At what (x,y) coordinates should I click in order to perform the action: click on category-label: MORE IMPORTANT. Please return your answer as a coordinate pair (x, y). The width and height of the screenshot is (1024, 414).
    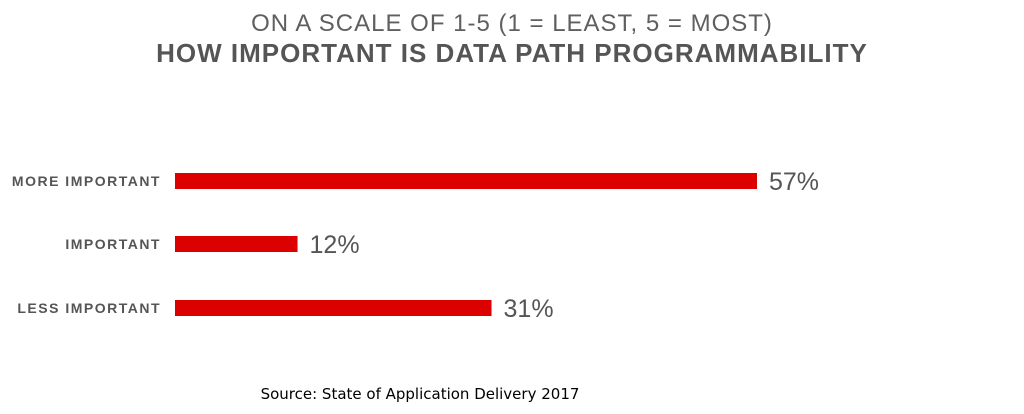
    Looking at the image, I should click on (86, 181).